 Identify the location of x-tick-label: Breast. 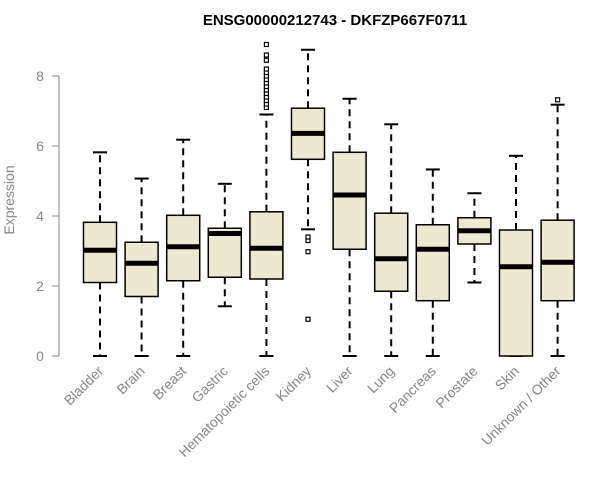
(169, 383).